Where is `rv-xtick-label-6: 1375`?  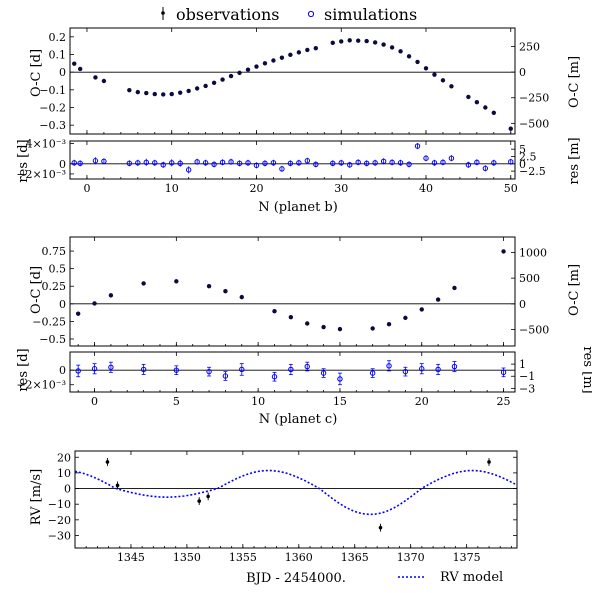
rv-xtick-label-6: 1375 is located at coordinates (467, 557).